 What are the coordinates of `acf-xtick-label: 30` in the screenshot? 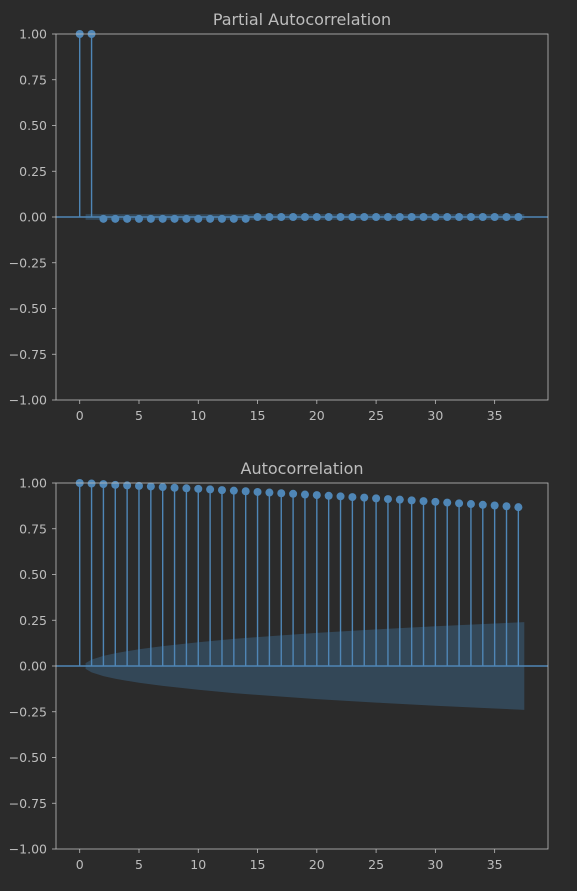 It's located at (435, 864).